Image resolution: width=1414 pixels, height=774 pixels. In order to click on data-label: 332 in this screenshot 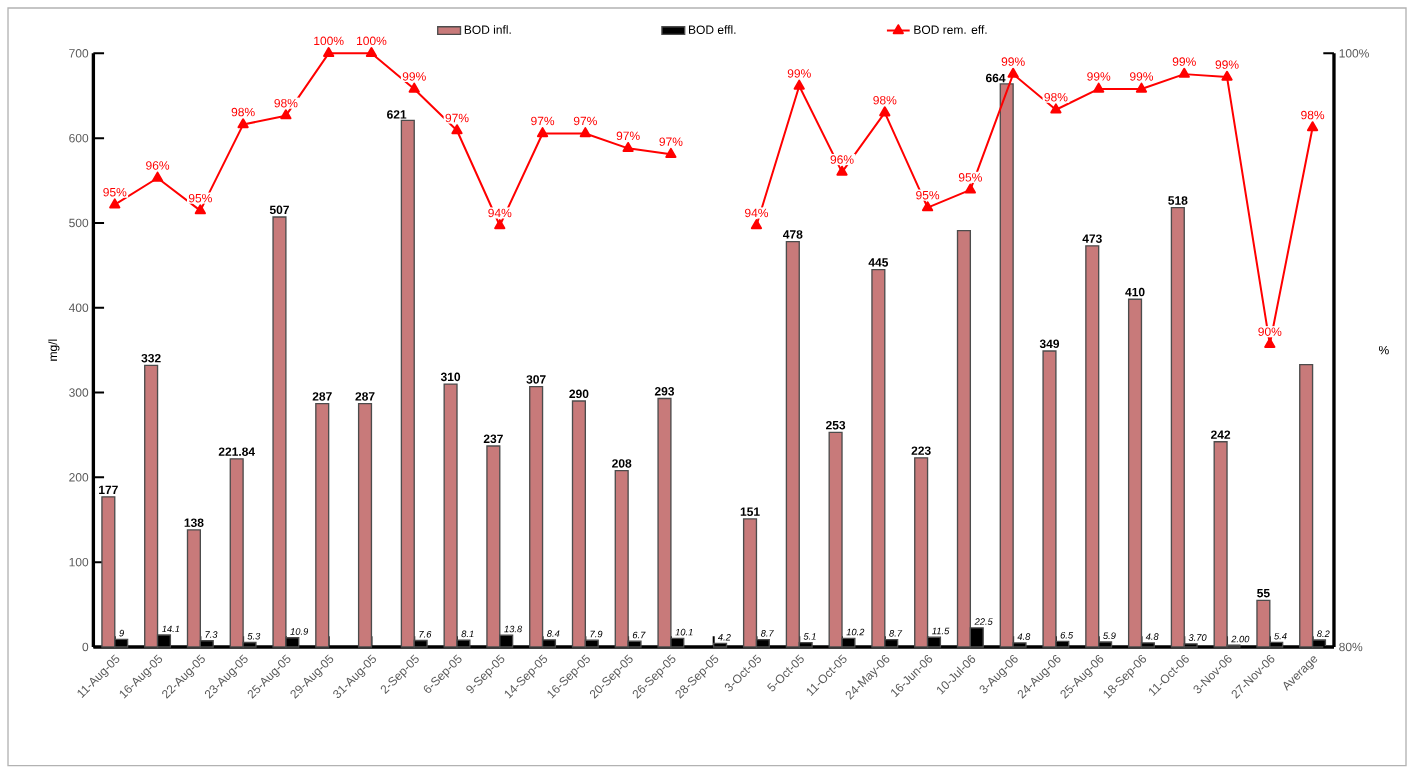, I will do `click(151, 358)`.